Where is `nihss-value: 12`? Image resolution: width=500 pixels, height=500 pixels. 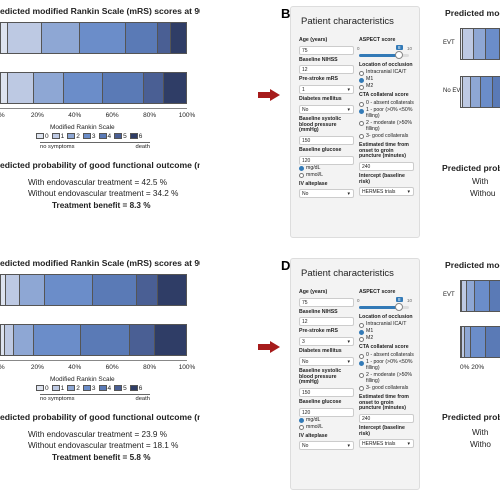 nihss-value: 12 is located at coordinates (305, 70).